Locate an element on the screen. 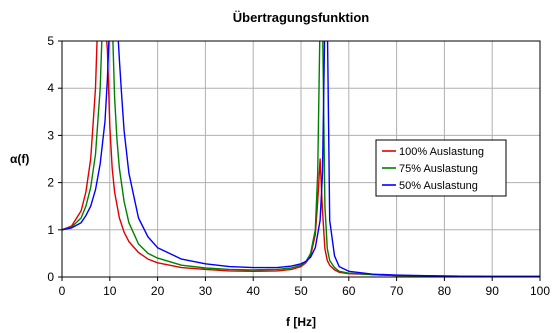  y-tick-label: 3 is located at coordinates (50, 135).